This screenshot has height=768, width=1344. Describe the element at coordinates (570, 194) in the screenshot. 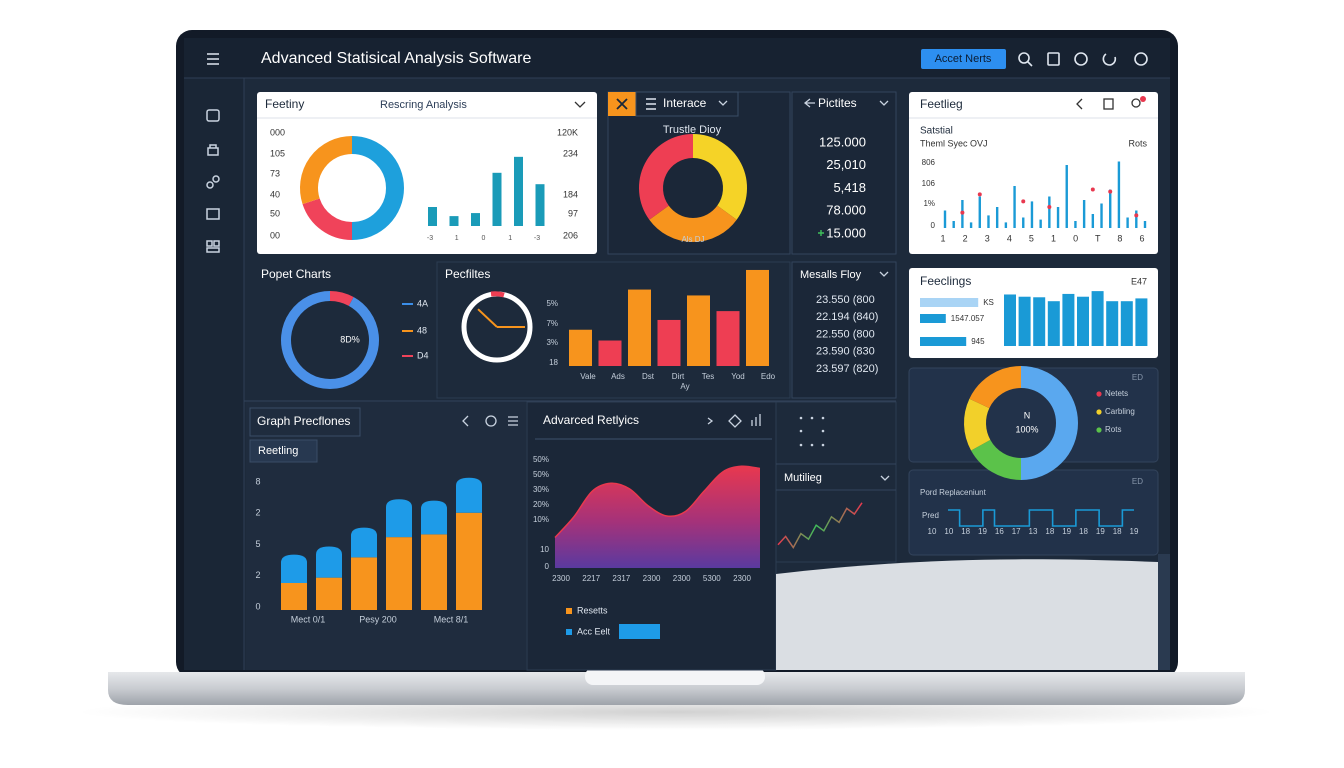

I see `axis-label: 184` at that location.